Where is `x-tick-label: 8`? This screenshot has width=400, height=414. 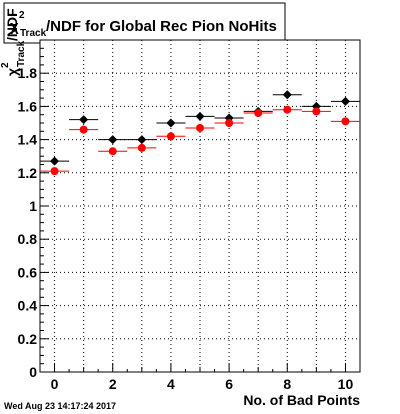
x-tick-label: 8 is located at coordinates (287, 384).